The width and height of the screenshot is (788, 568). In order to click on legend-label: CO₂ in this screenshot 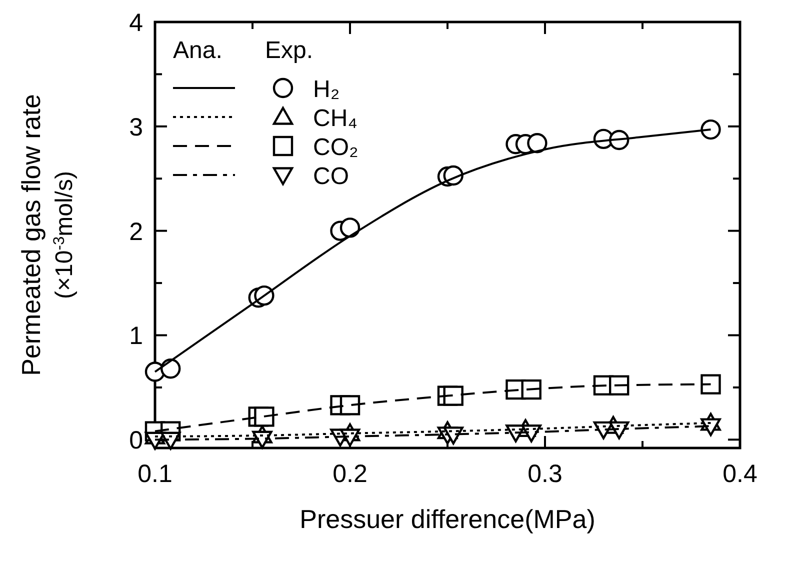, I will do `click(335, 147)`.